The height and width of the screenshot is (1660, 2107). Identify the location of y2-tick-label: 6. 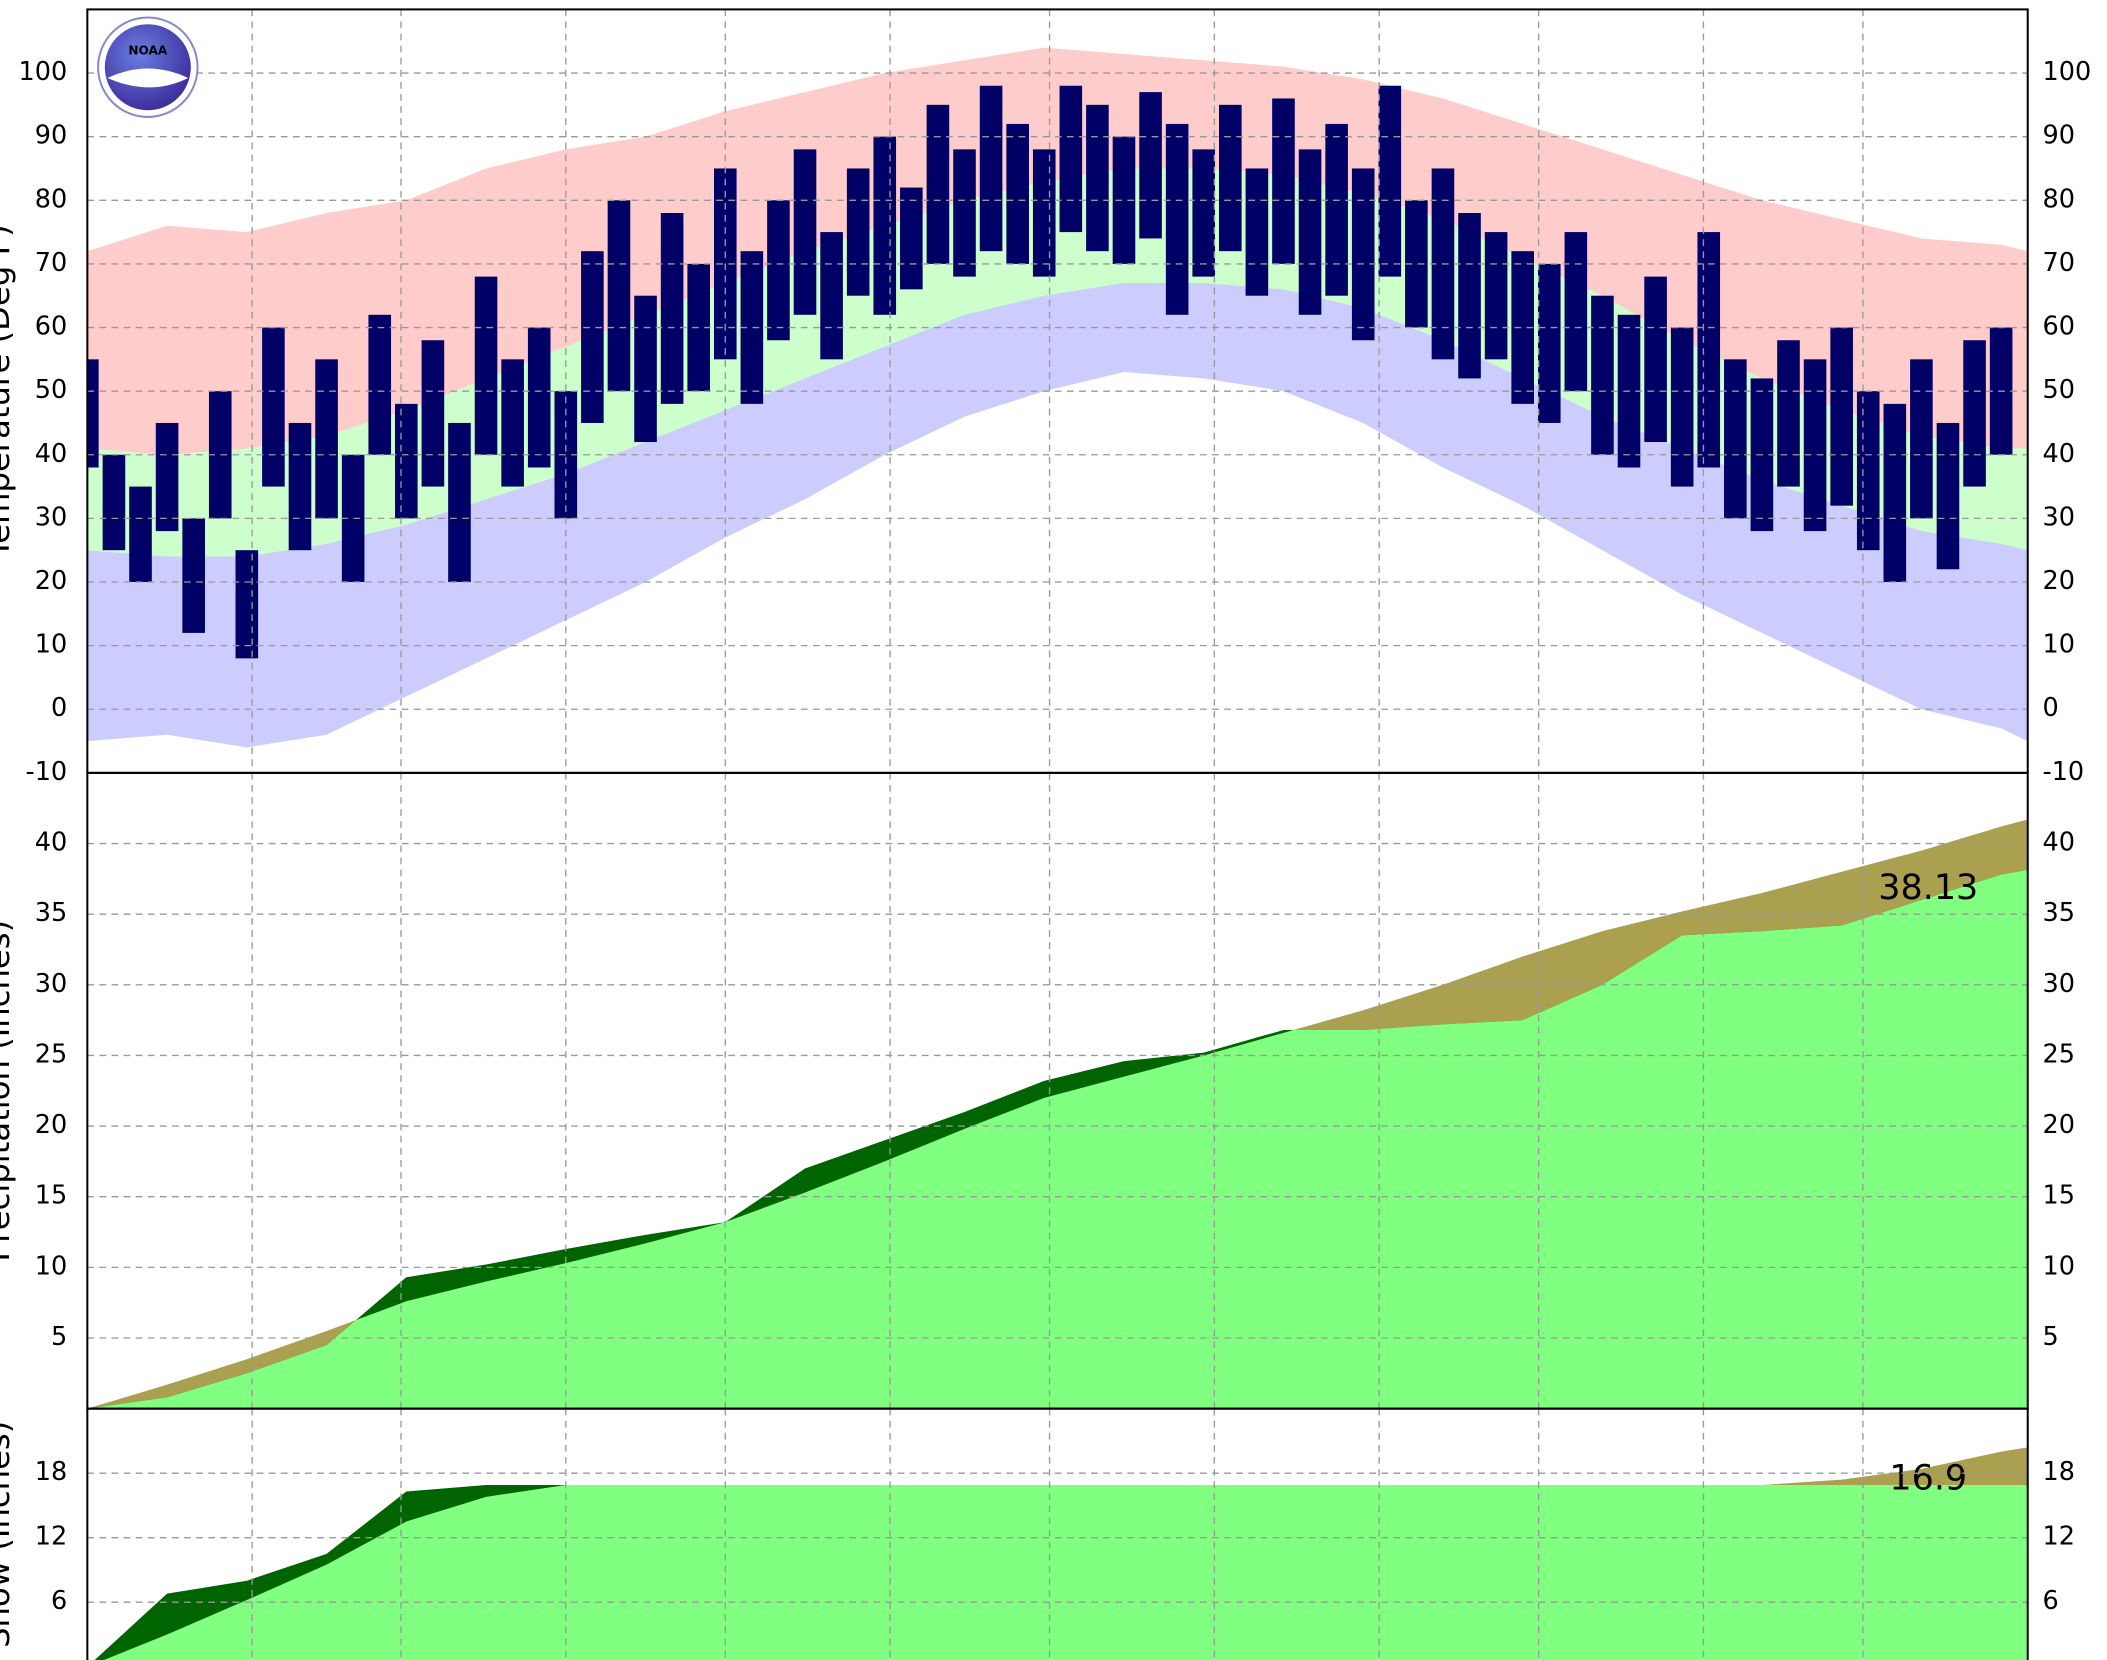
(2051, 1601).